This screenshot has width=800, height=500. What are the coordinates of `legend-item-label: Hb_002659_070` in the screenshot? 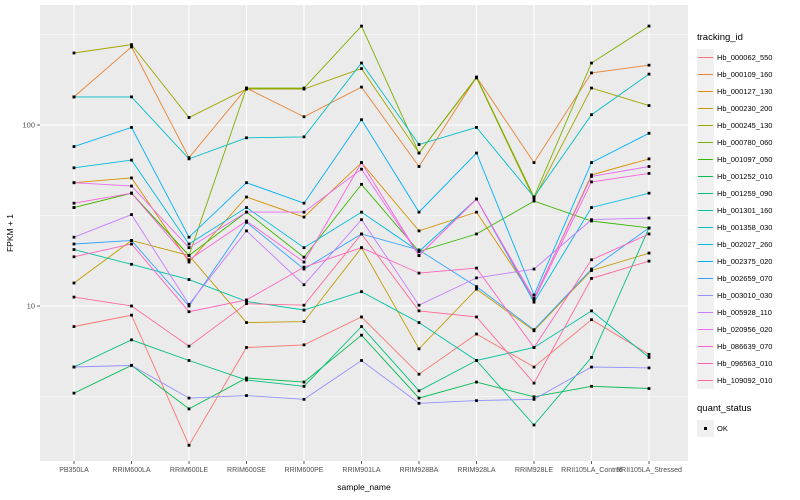 It's located at (745, 278).